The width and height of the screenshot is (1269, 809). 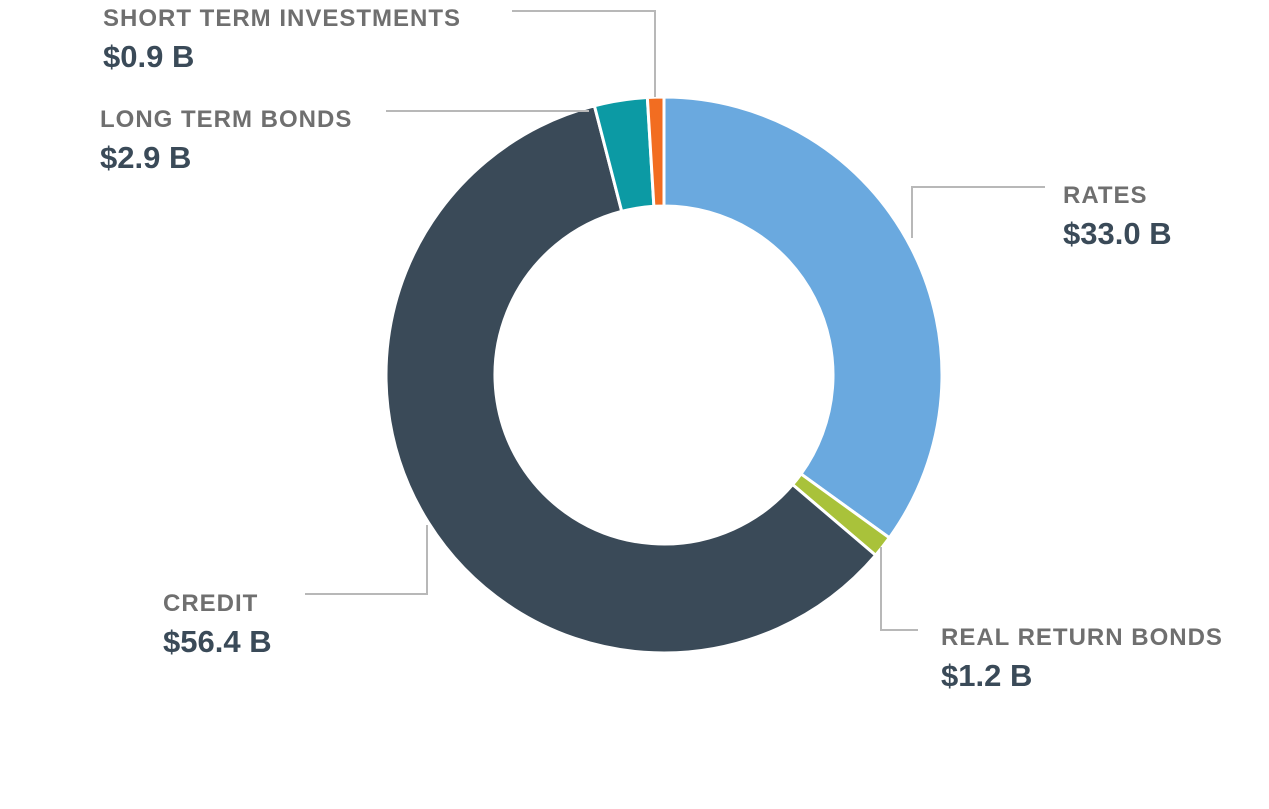 I want to click on slice-value: $2.9 B, so click(x=146, y=157).